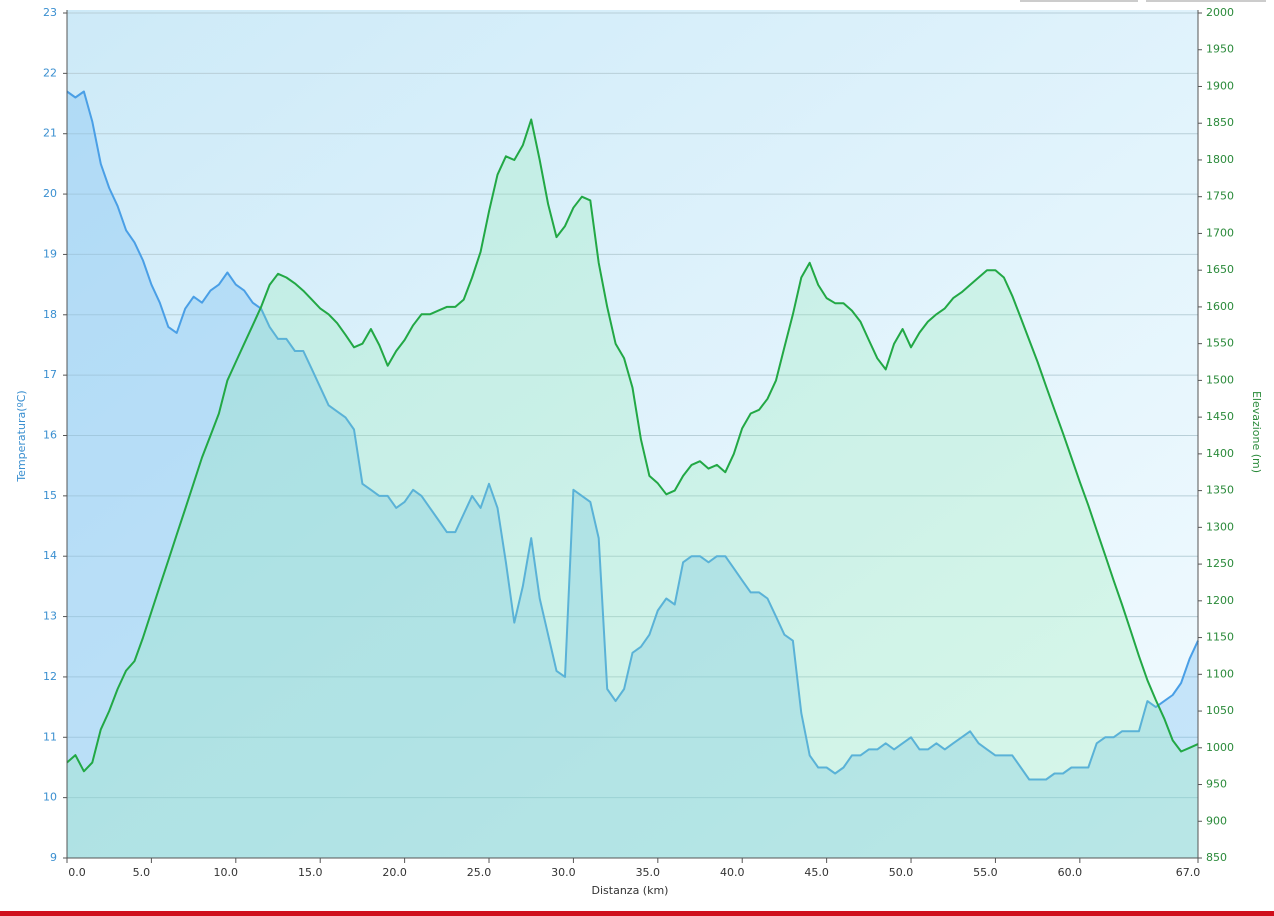  I want to click on y2-tick-label: 1200, so click(1220, 600).